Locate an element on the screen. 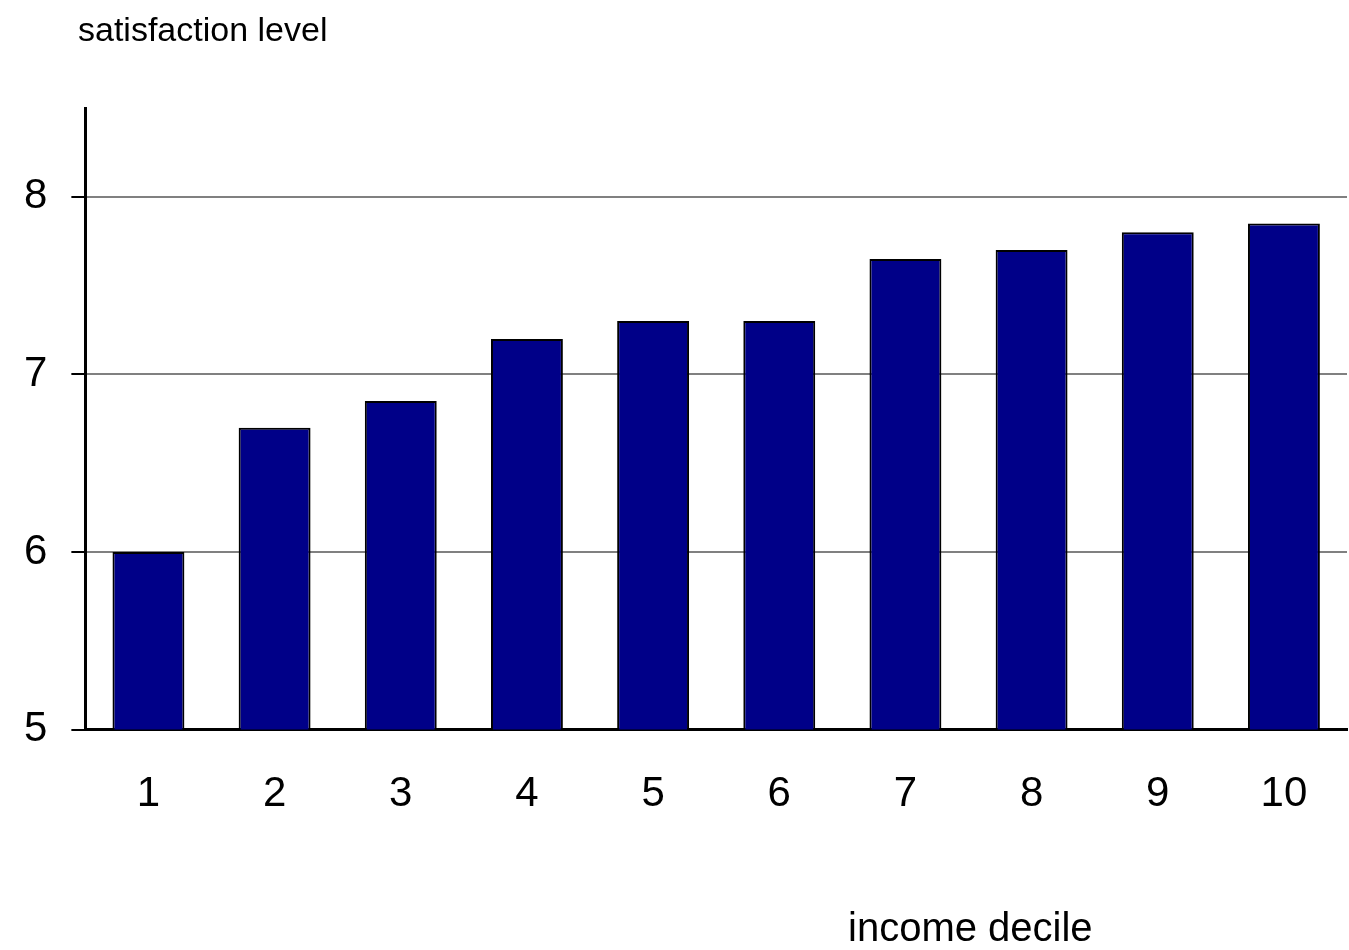 The height and width of the screenshot is (950, 1349). y-tick-label: 6 is located at coordinates (36, 549).